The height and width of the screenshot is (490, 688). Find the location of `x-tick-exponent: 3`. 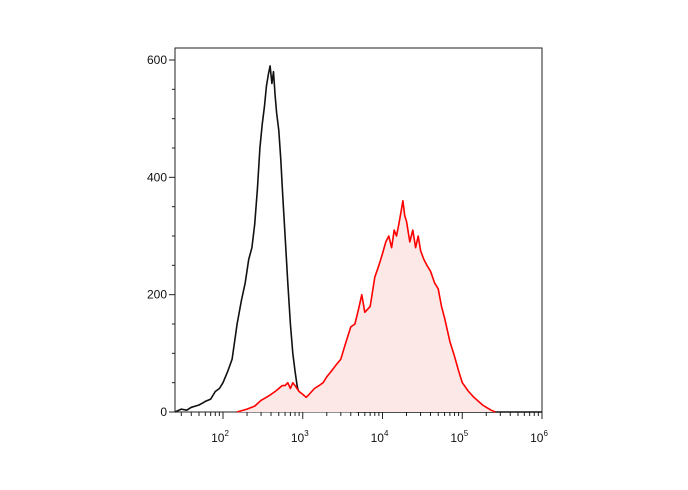

x-tick-exponent: 3 is located at coordinates (306, 433).